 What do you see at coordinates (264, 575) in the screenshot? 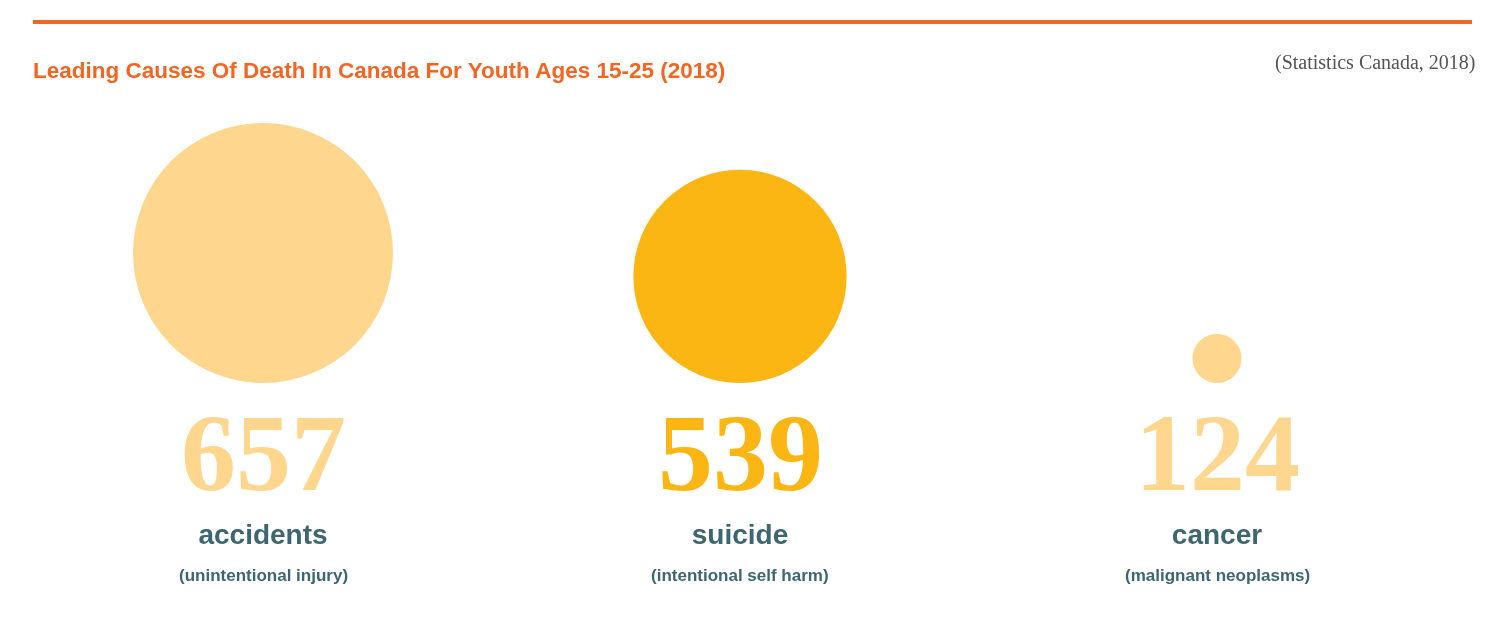
I see `text: (unintentional injury)` at bounding box center [264, 575].